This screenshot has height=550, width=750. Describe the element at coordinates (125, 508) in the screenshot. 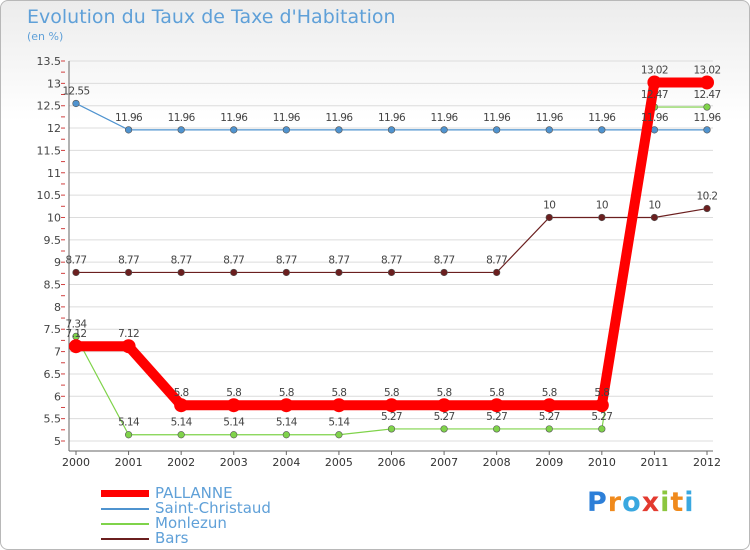

I see `legend-swatch` at that location.